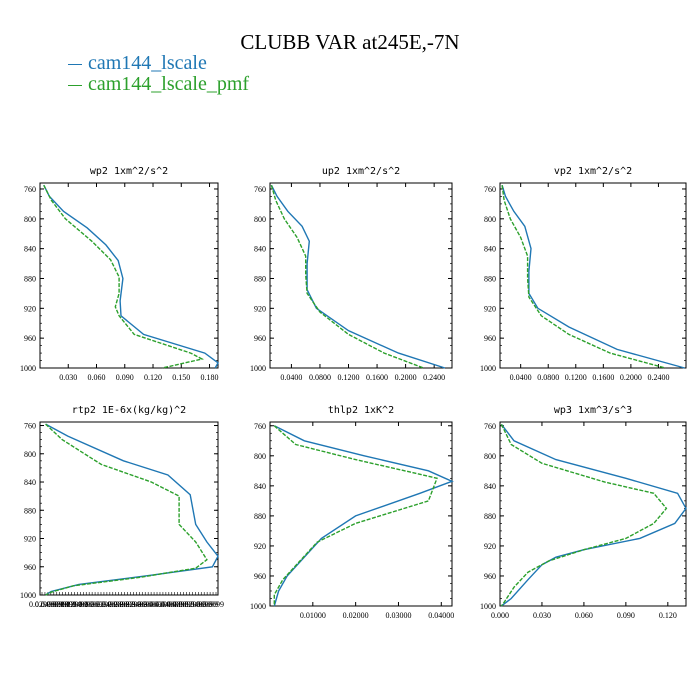 The width and height of the screenshot is (700, 700). What do you see at coordinates (54, 604) in the screenshot?
I see `x-tick-label: 0.06999` at bounding box center [54, 604].